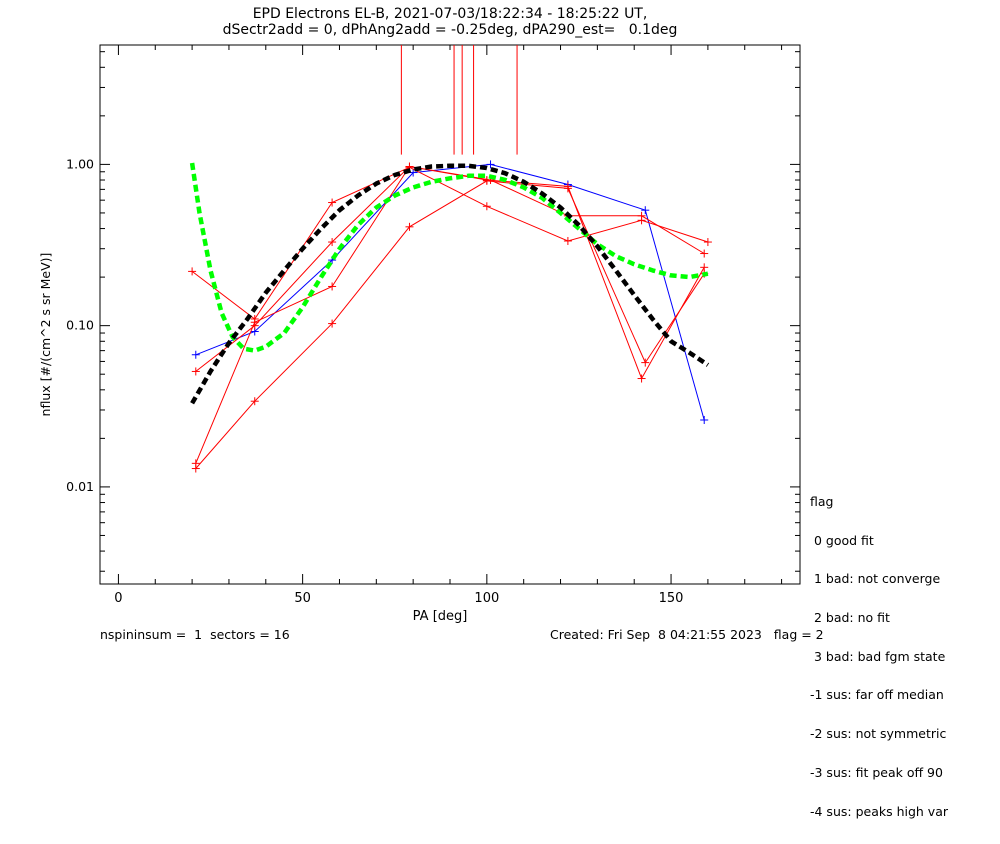 This screenshot has width=1000, height=844. What do you see at coordinates (822, 501) in the screenshot?
I see `legend-title: flag` at bounding box center [822, 501].